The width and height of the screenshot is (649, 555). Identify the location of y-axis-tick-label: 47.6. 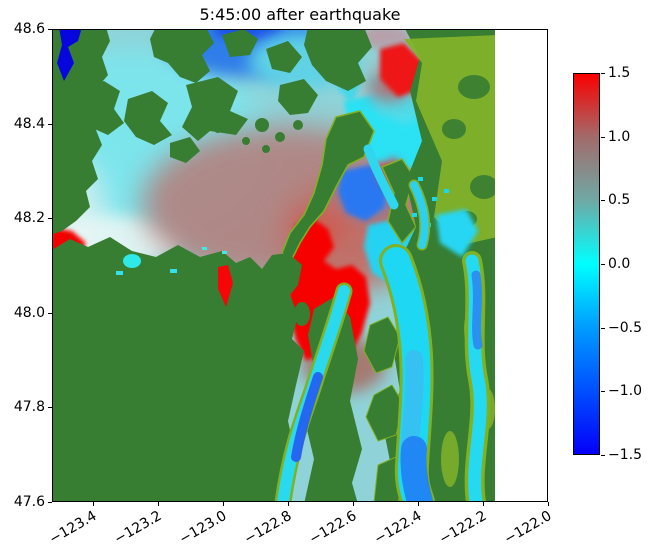
(29, 502).